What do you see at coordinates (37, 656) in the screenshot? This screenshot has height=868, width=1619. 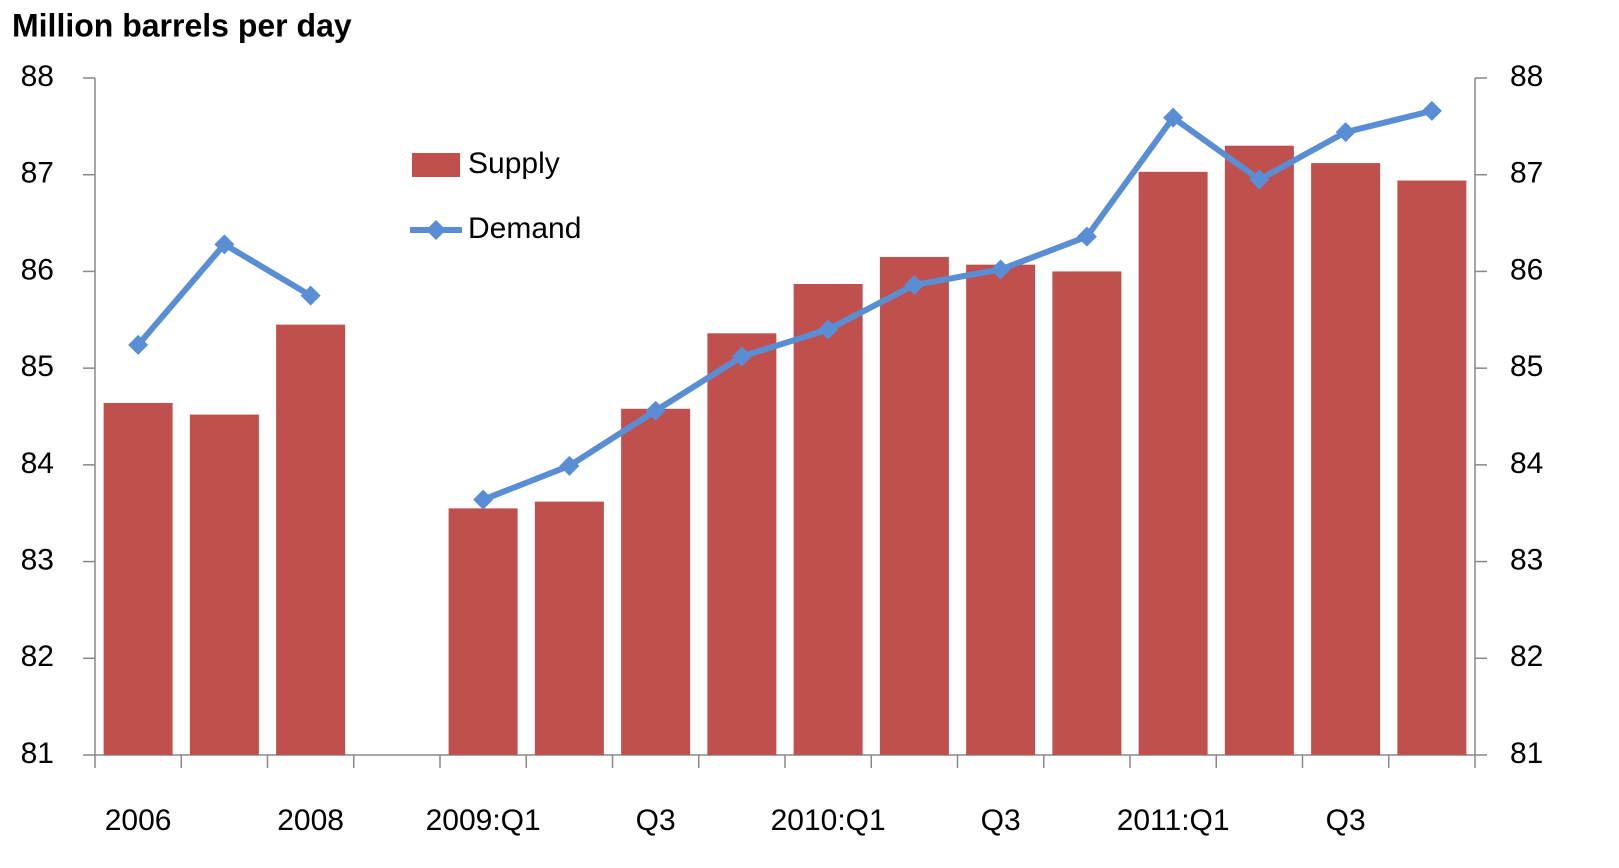 I see `y-tick-label: 82` at bounding box center [37, 656].